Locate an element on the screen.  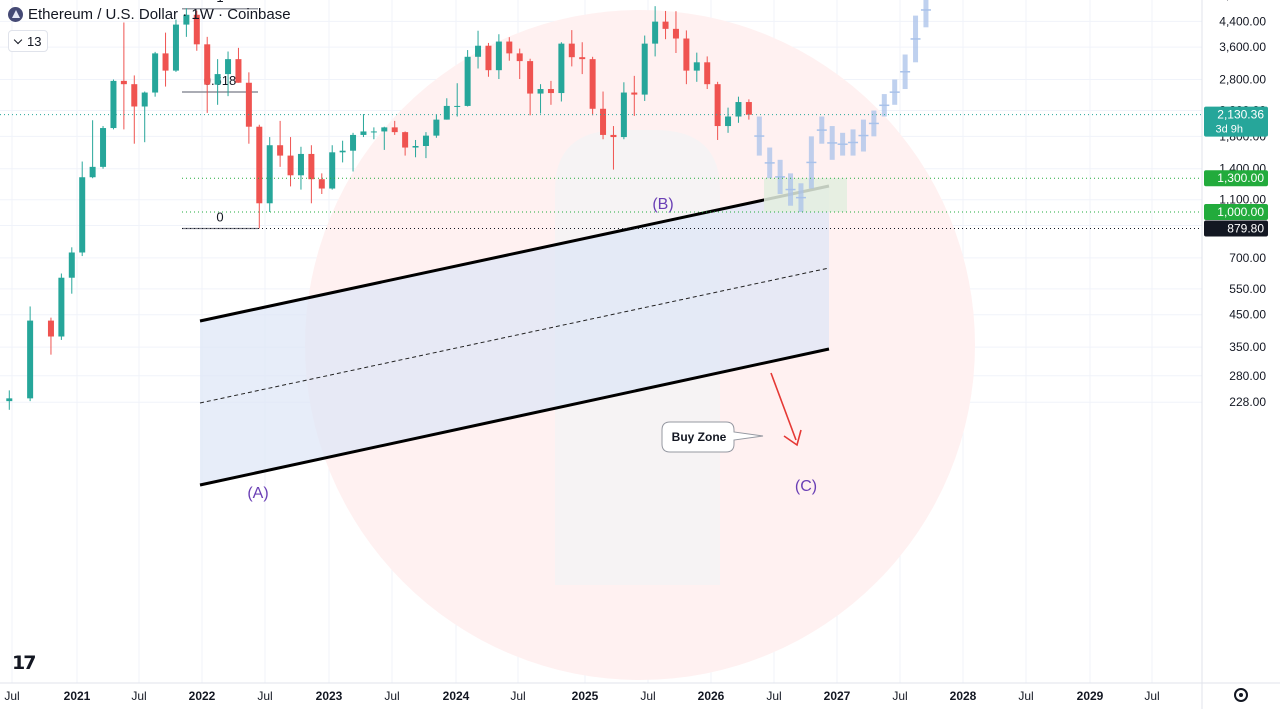
channel-upper-line is located at coordinates (514, 253).